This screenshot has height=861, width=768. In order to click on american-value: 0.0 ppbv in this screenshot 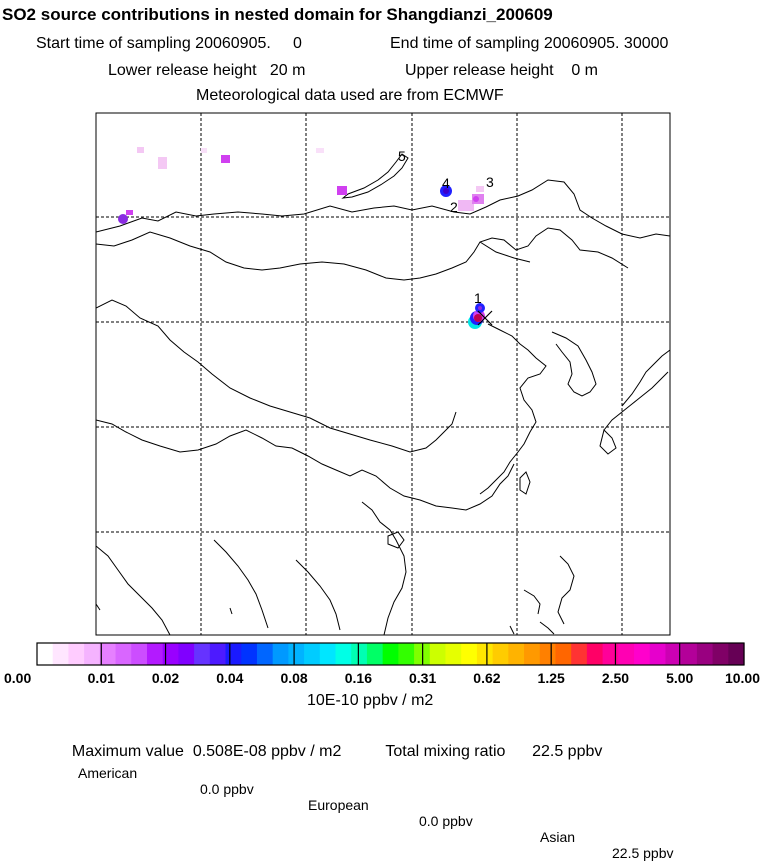, I will do `click(227, 789)`.